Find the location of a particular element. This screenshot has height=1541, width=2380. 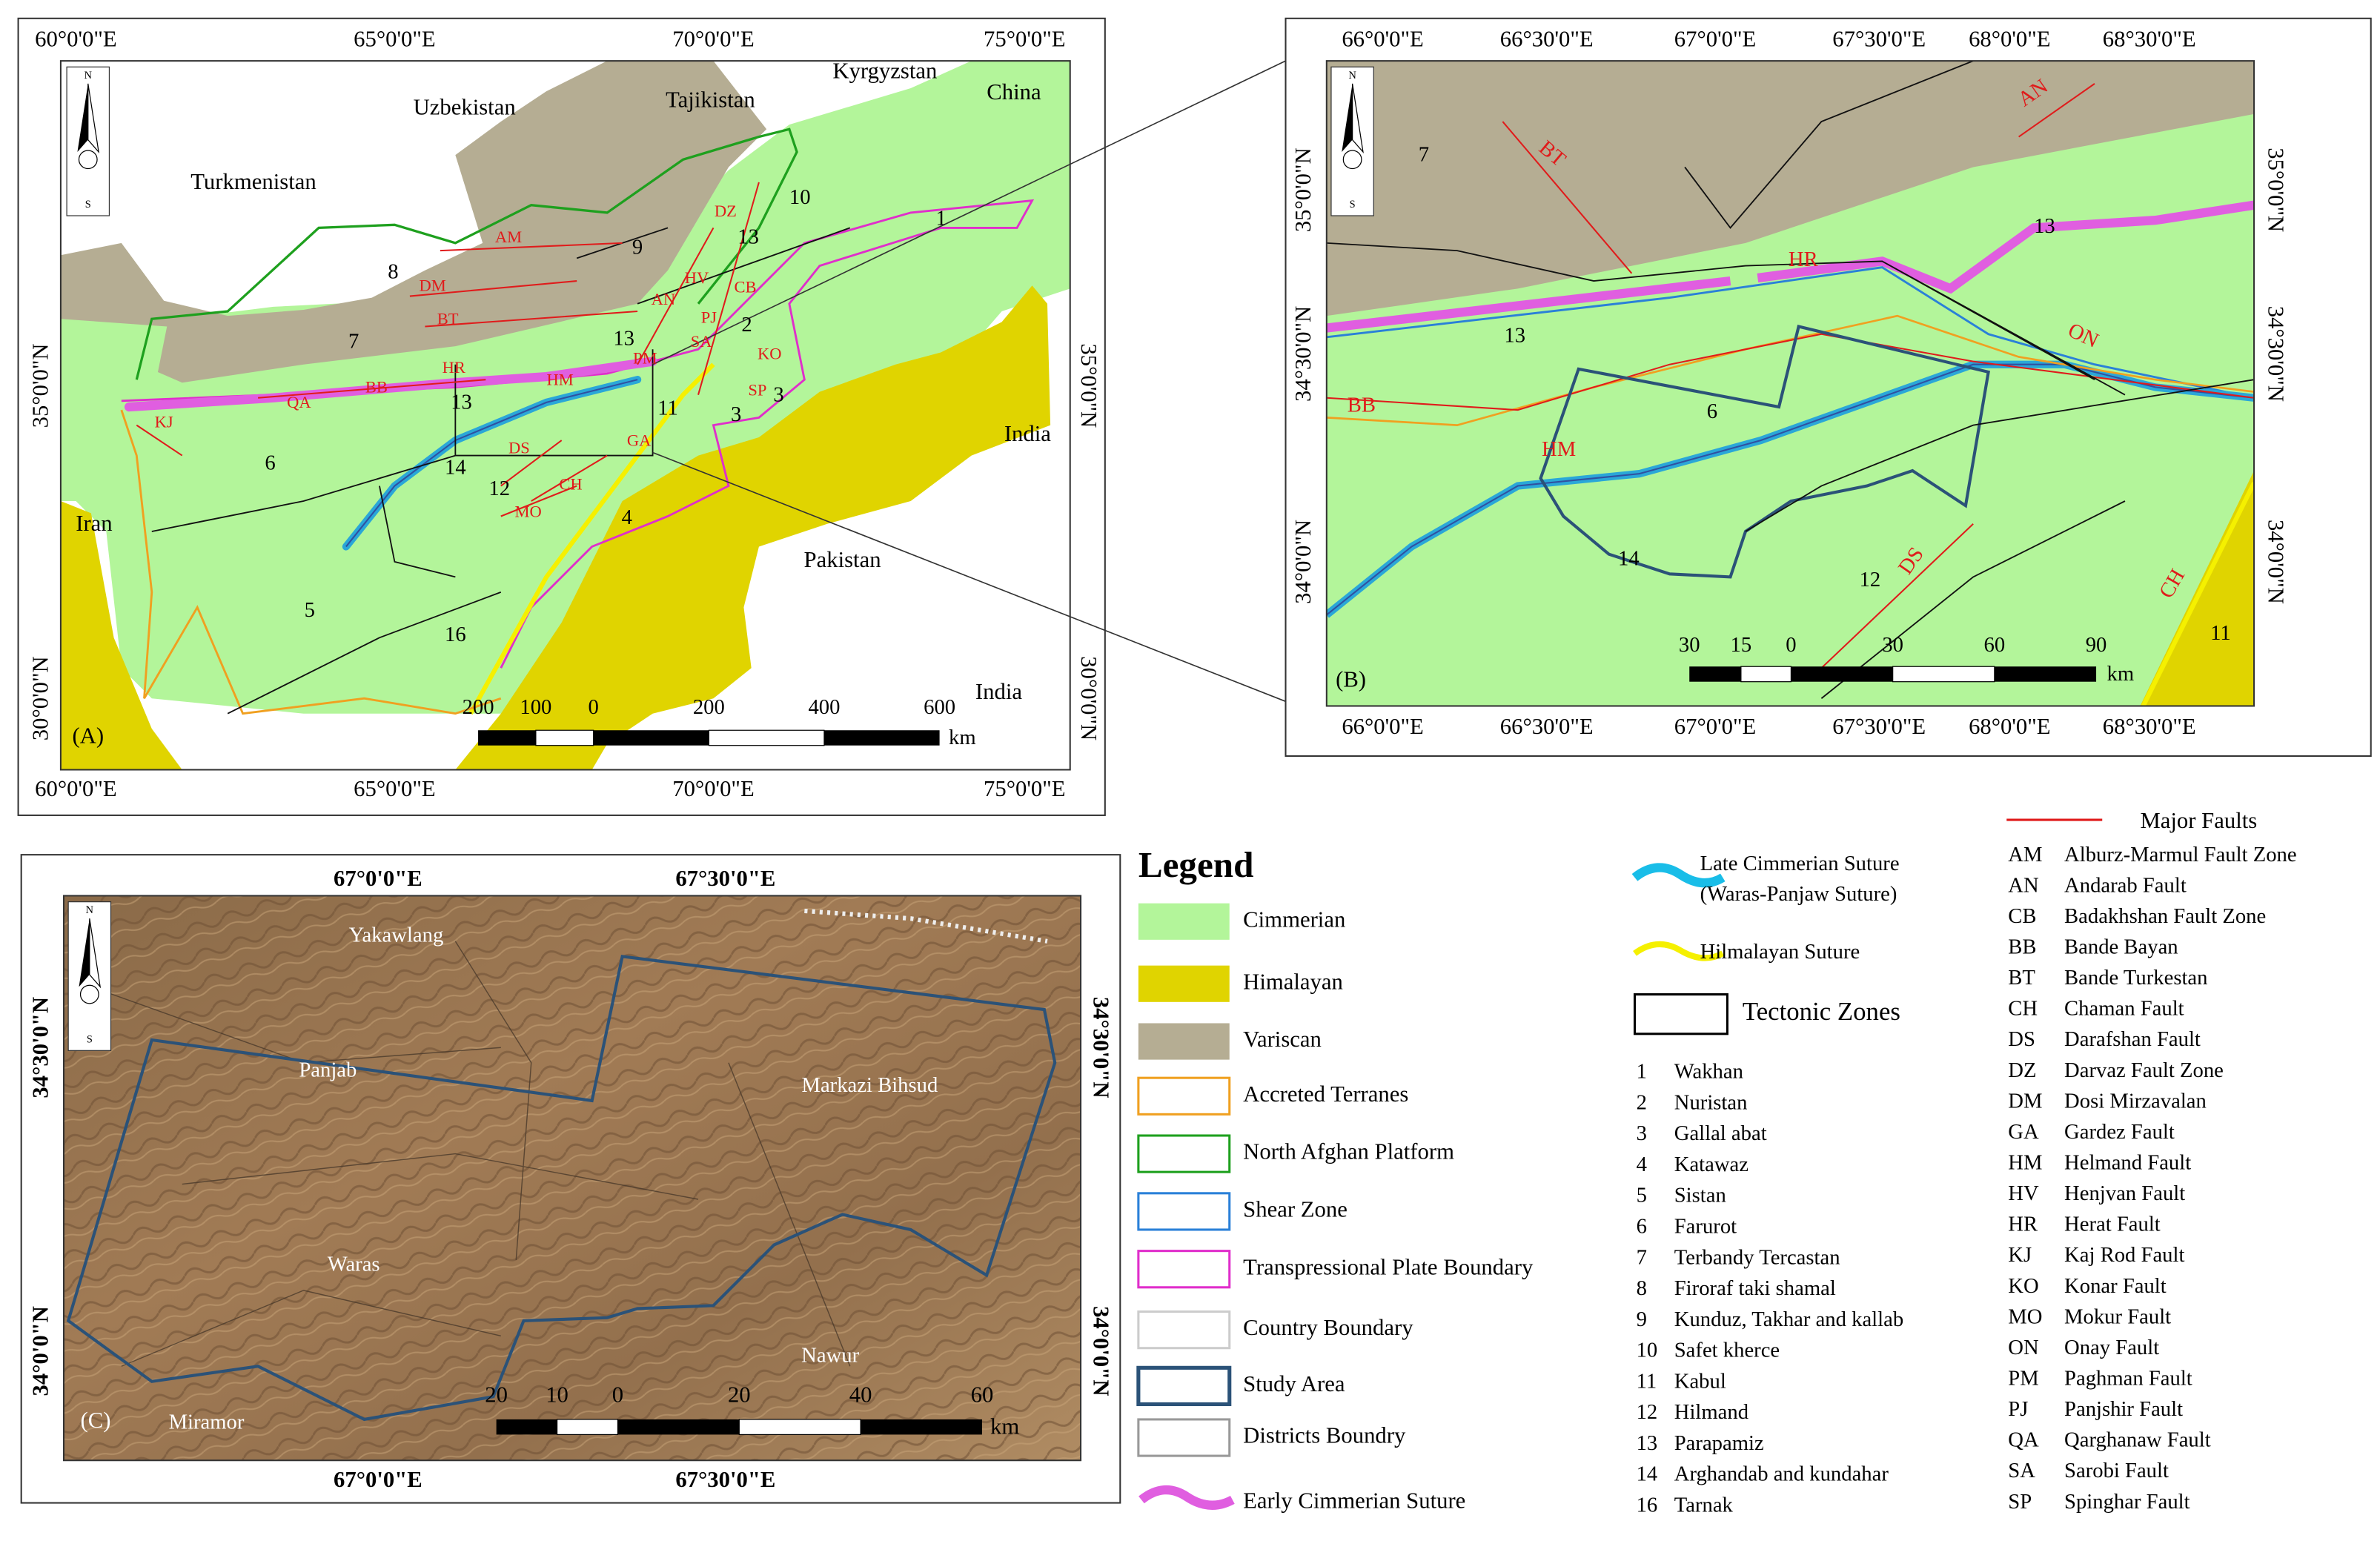

place-name: Miramor is located at coordinates (207, 1422).